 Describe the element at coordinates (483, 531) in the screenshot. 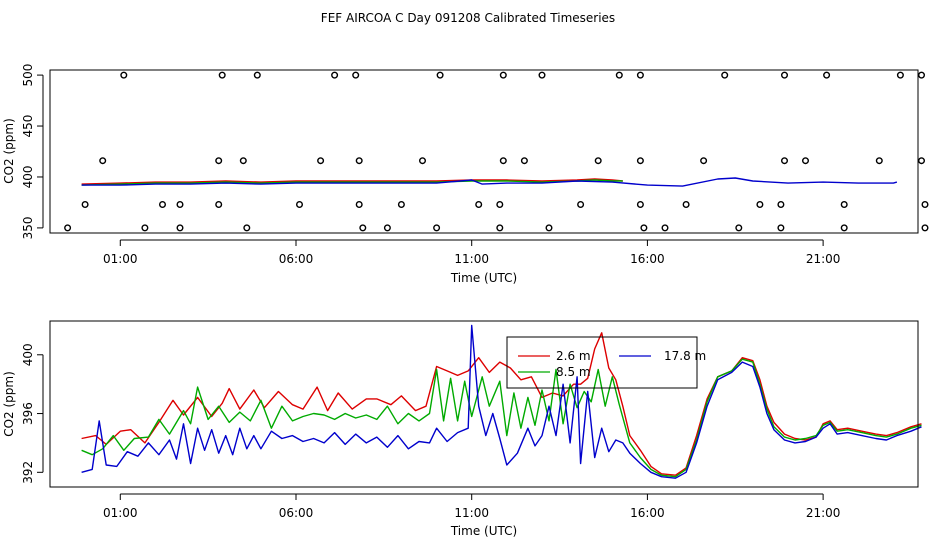

I see `bottom-x-axis-title: Time (UTC)` at that location.